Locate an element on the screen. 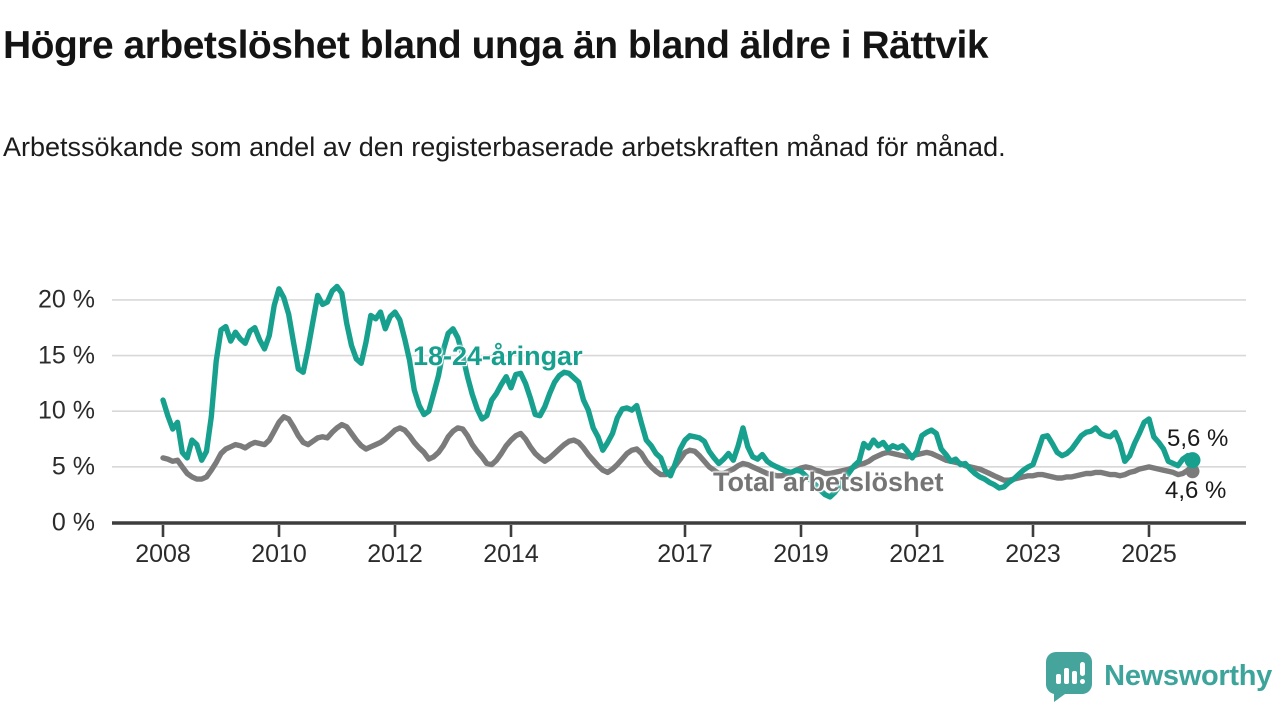  x-axis-label: 2014 is located at coordinates (511, 554).